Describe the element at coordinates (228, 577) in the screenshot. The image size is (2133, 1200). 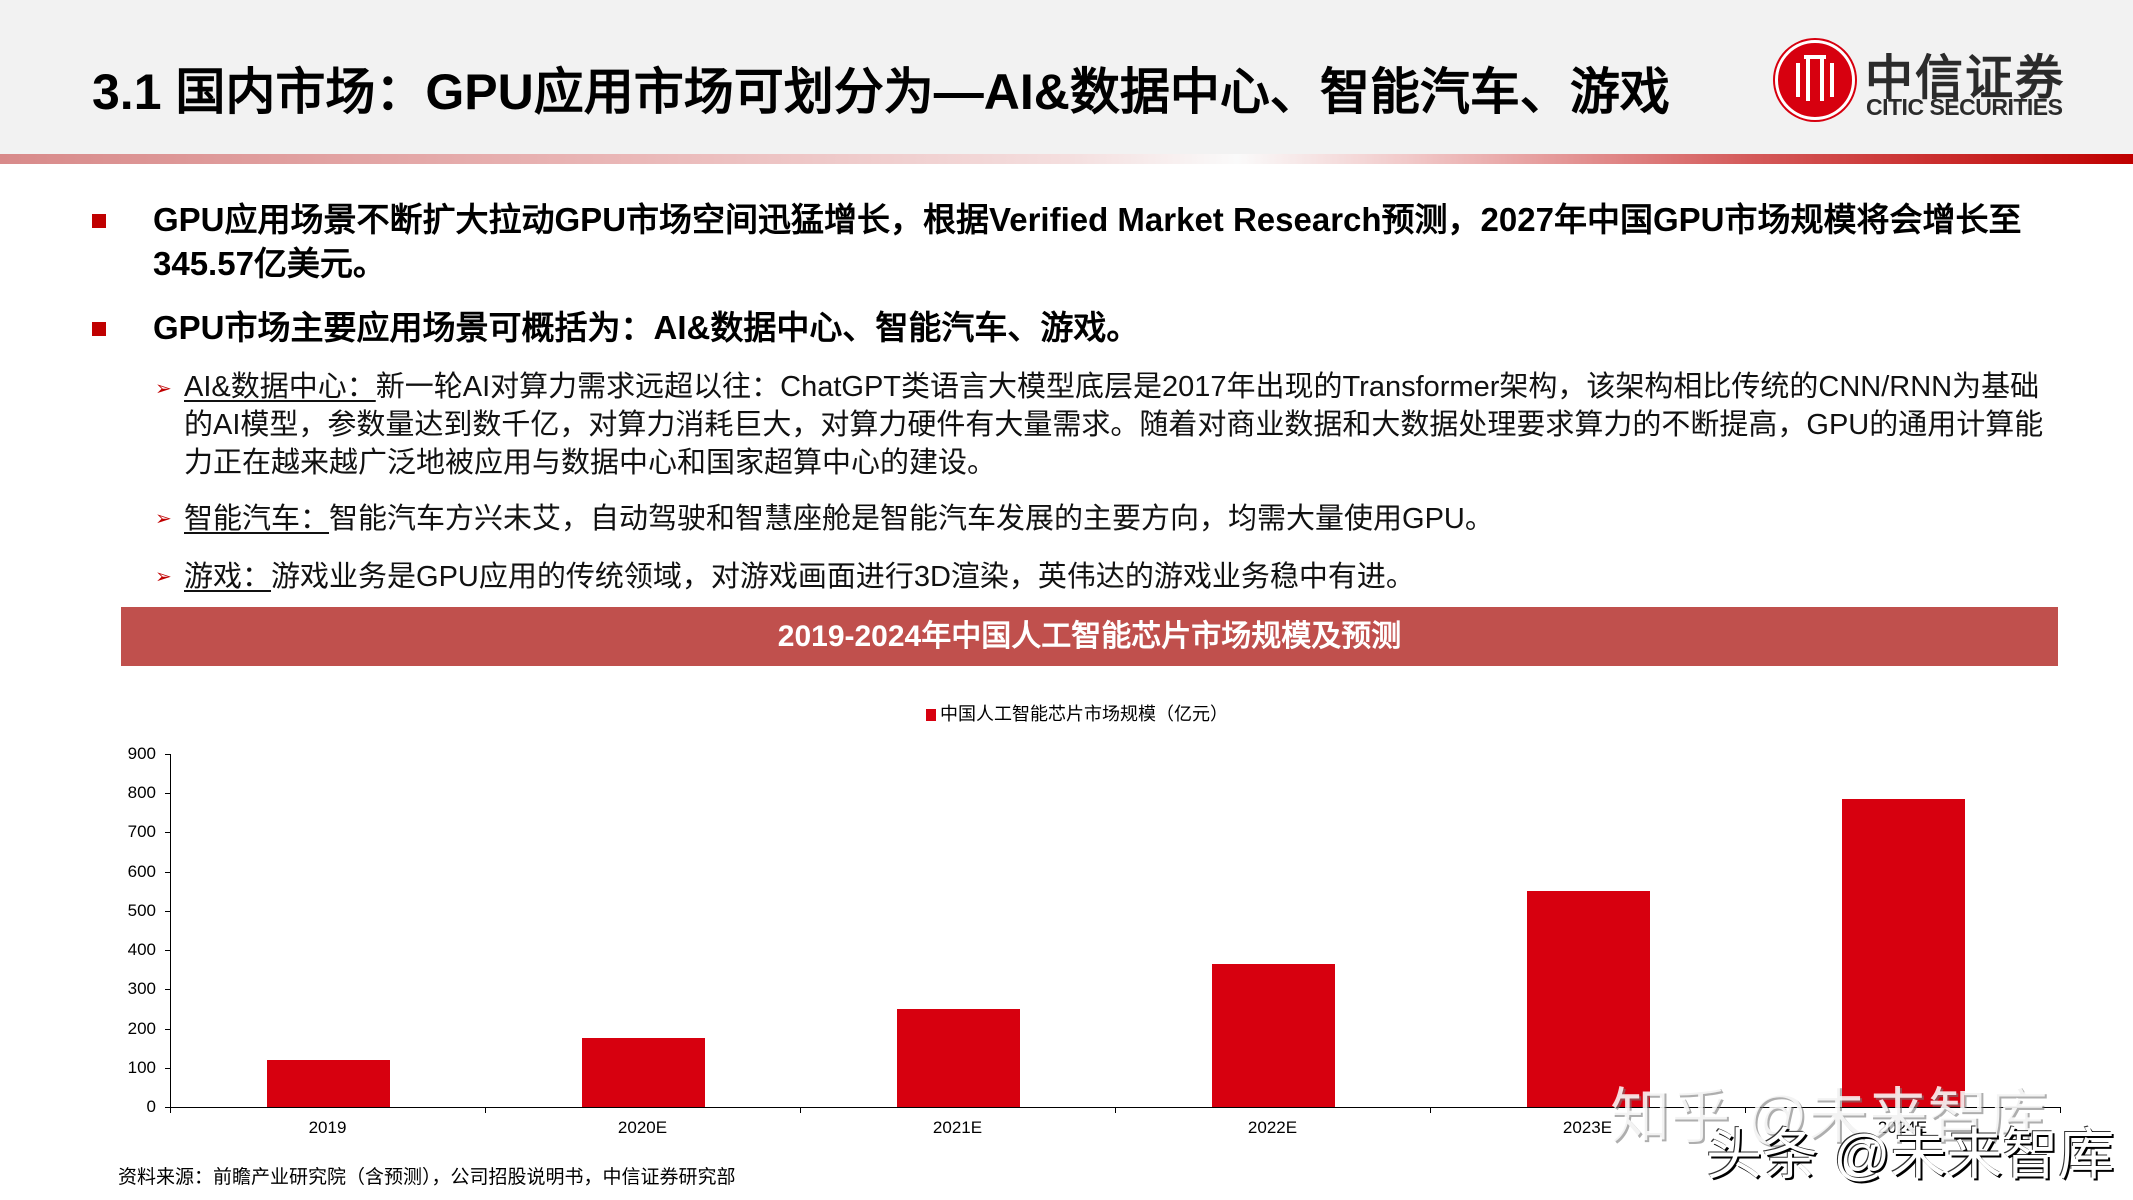
I see `sub-item-lead: 游戏：` at that location.